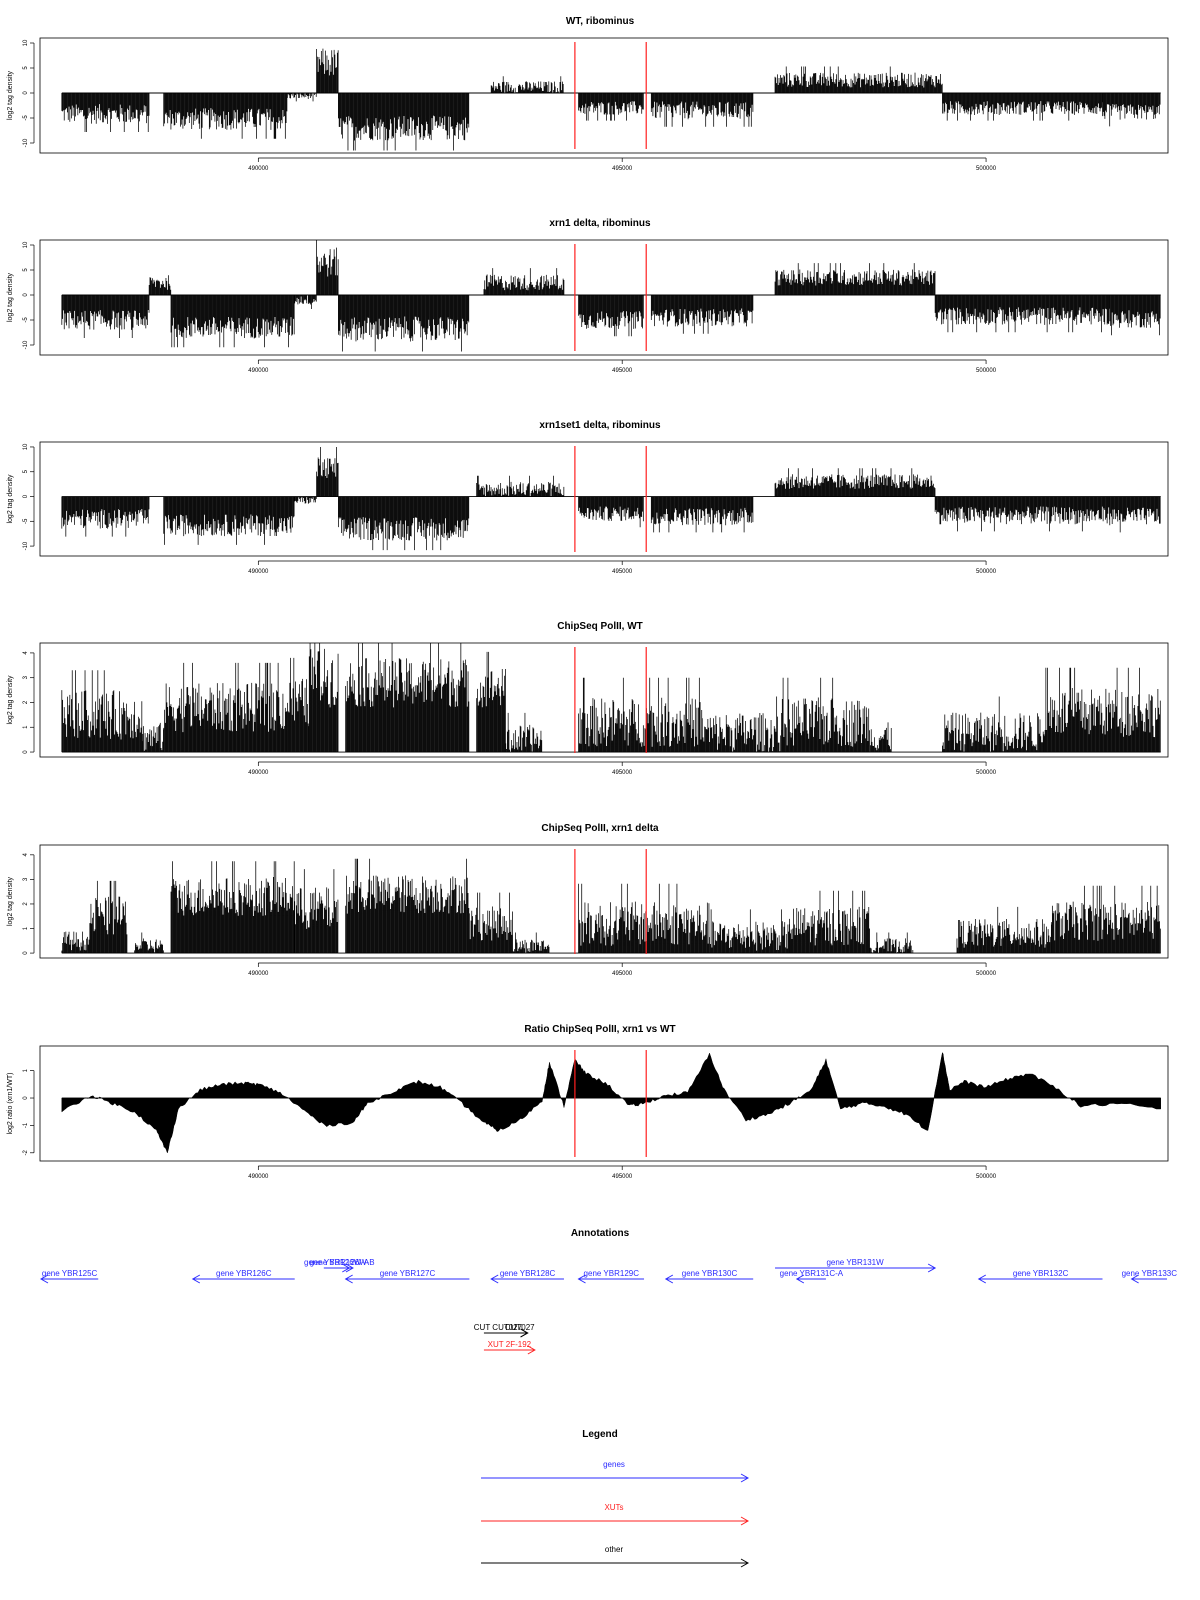 Image resolution: width=1200 pixels, height=1600 pixels. What do you see at coordinates (600, 21) in the screenshot?
I see `track-title: WT, ribominus` at bounding box center [600, 21].